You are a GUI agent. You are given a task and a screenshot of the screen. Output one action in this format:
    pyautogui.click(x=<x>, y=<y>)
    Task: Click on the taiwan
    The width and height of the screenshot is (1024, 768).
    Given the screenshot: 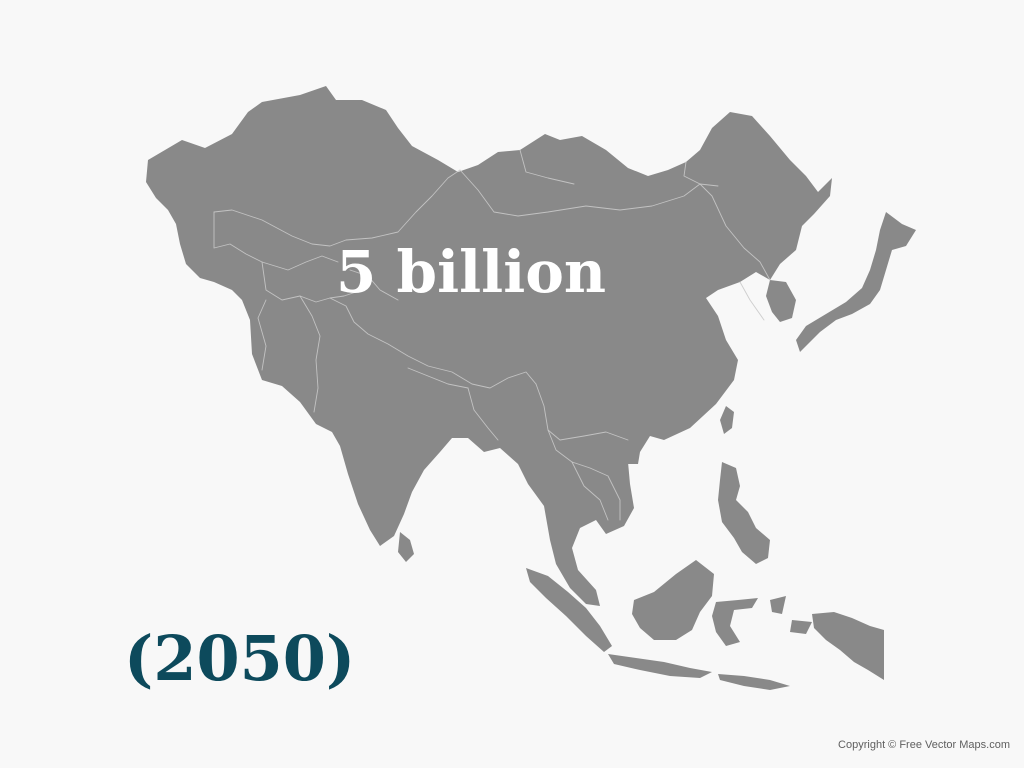 What is the action you would take?
    pyautogui.click(x=727, y=420)
    